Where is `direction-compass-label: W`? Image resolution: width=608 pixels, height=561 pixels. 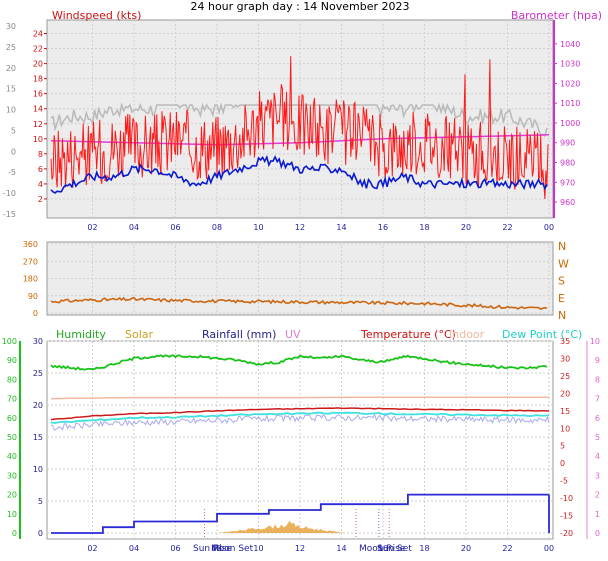
direction-compass-label: W is located at coordinates (563, 263).